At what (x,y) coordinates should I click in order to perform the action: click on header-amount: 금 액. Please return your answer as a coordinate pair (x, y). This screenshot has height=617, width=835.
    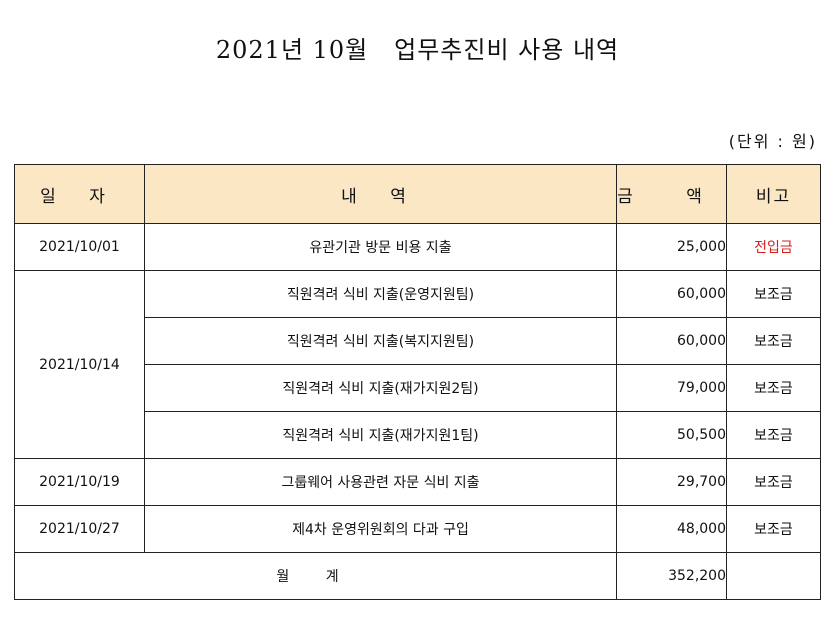
    Looking at the image, I should click on (671, 194).